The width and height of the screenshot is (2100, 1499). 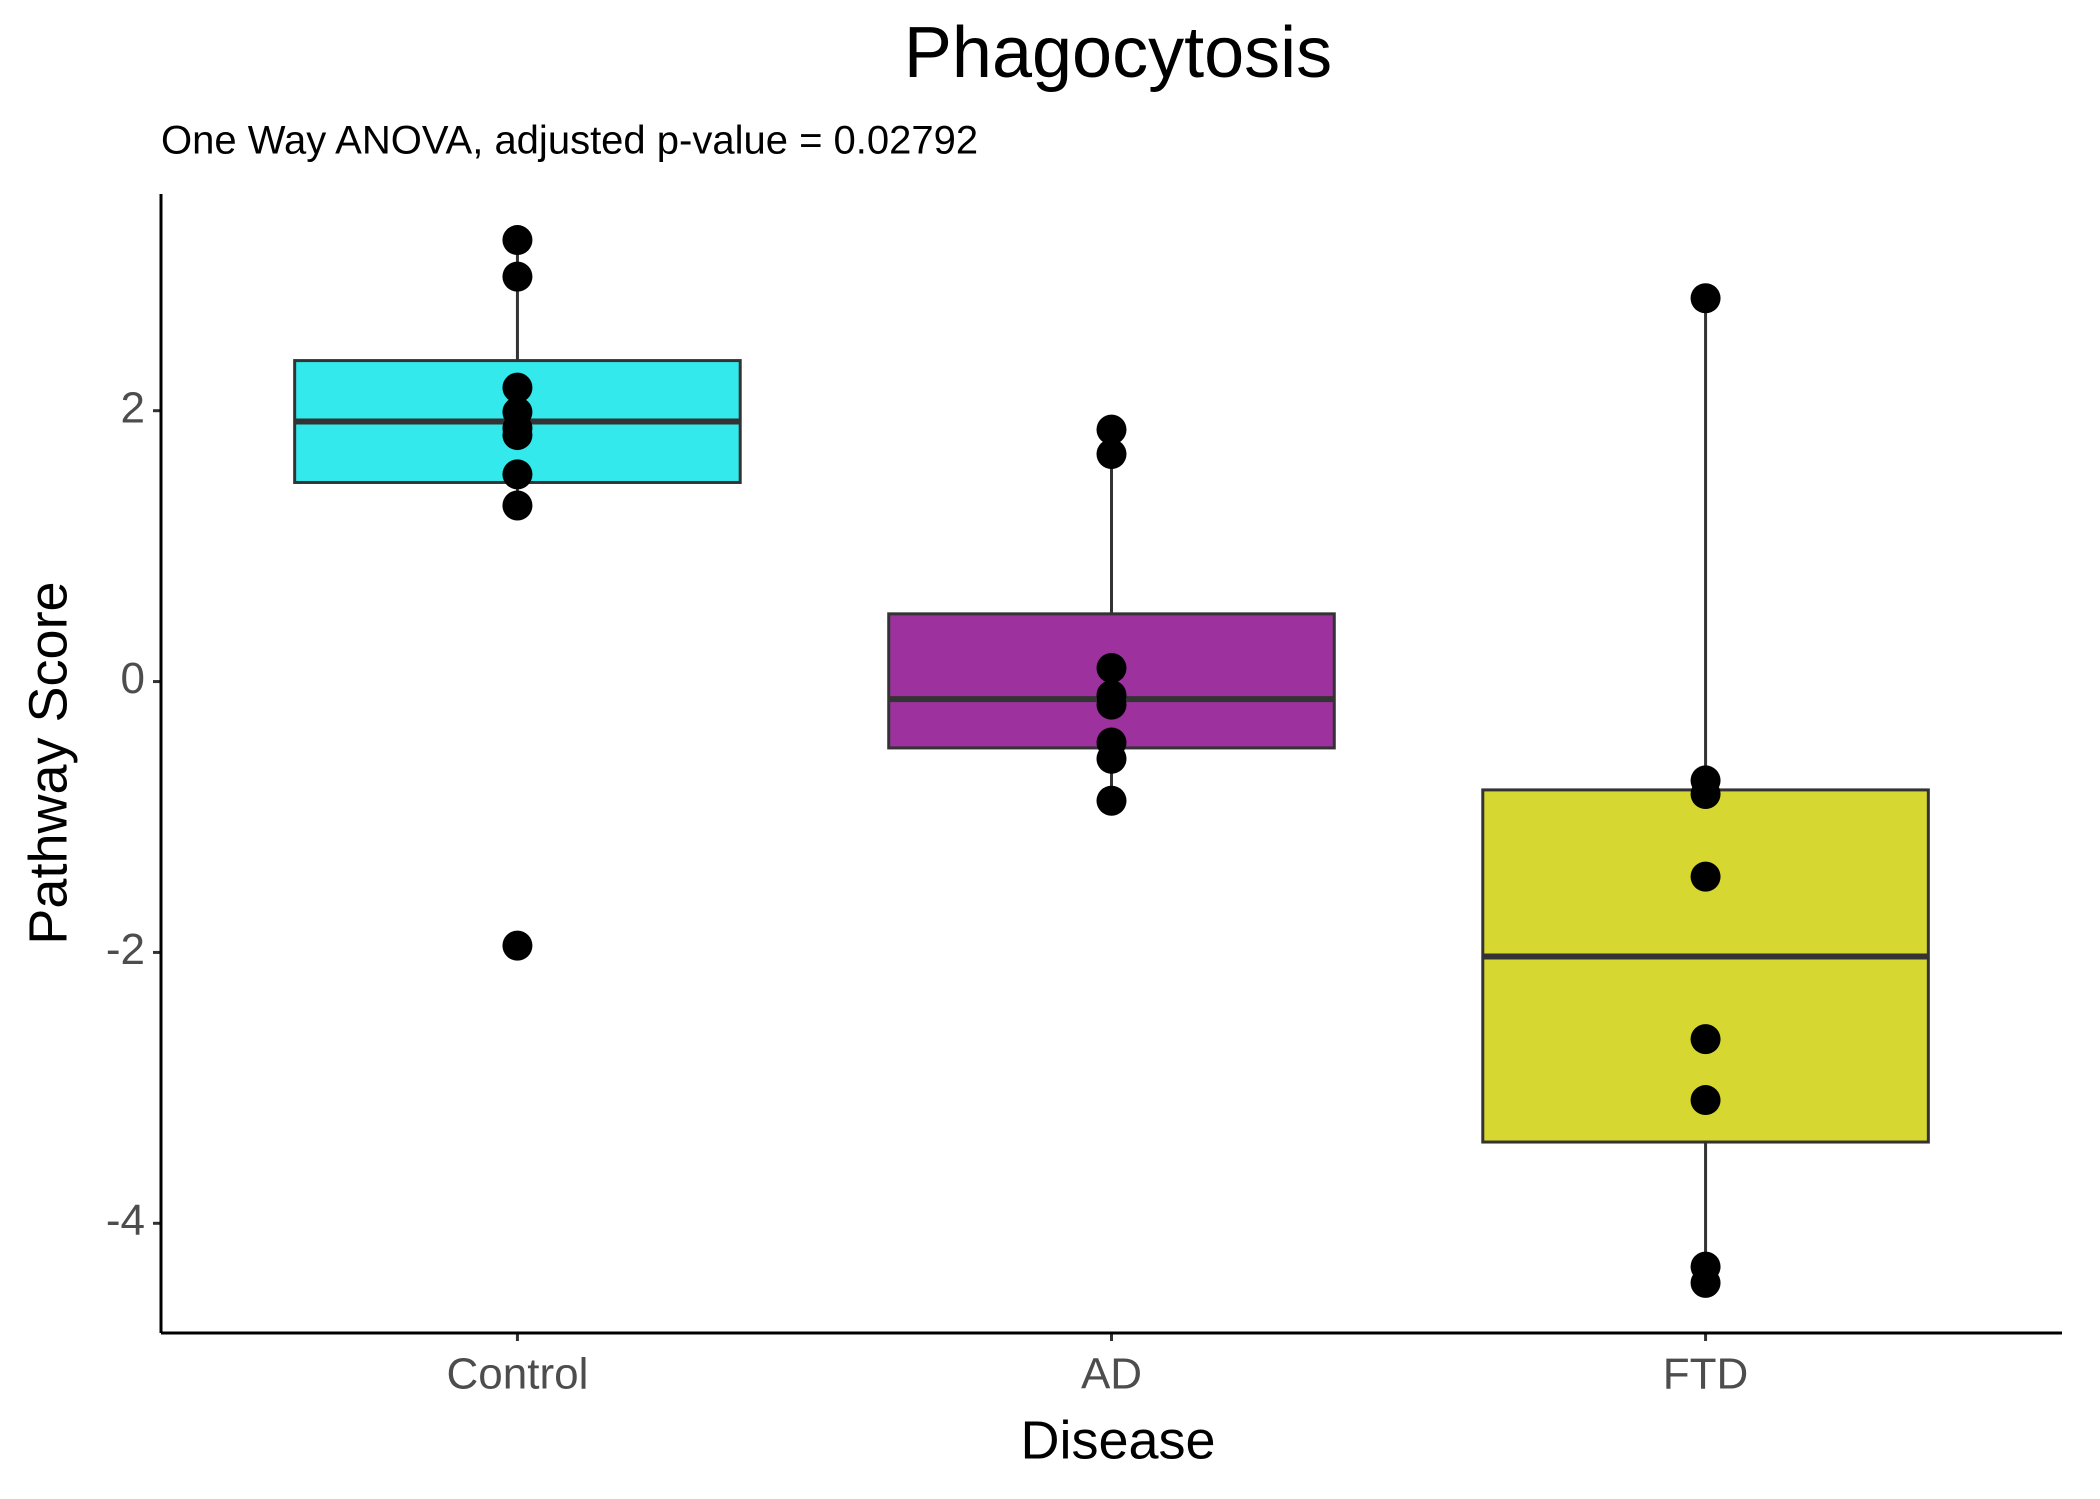 What do you see at coordinates (48, 762) in the screenshot?
I see `y-axis-title: Pathway Score` at bounding box center [48, 762].